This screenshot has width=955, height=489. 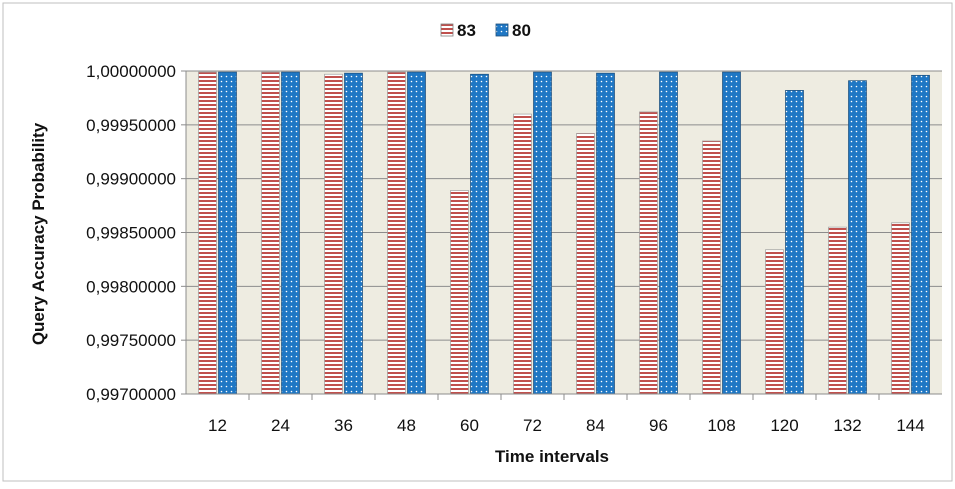 What do you see at coordinates (38, 233) in the screenshot?
I see `y-axis-title: Query Accuracy Probability` at bounding box center [38, 233].